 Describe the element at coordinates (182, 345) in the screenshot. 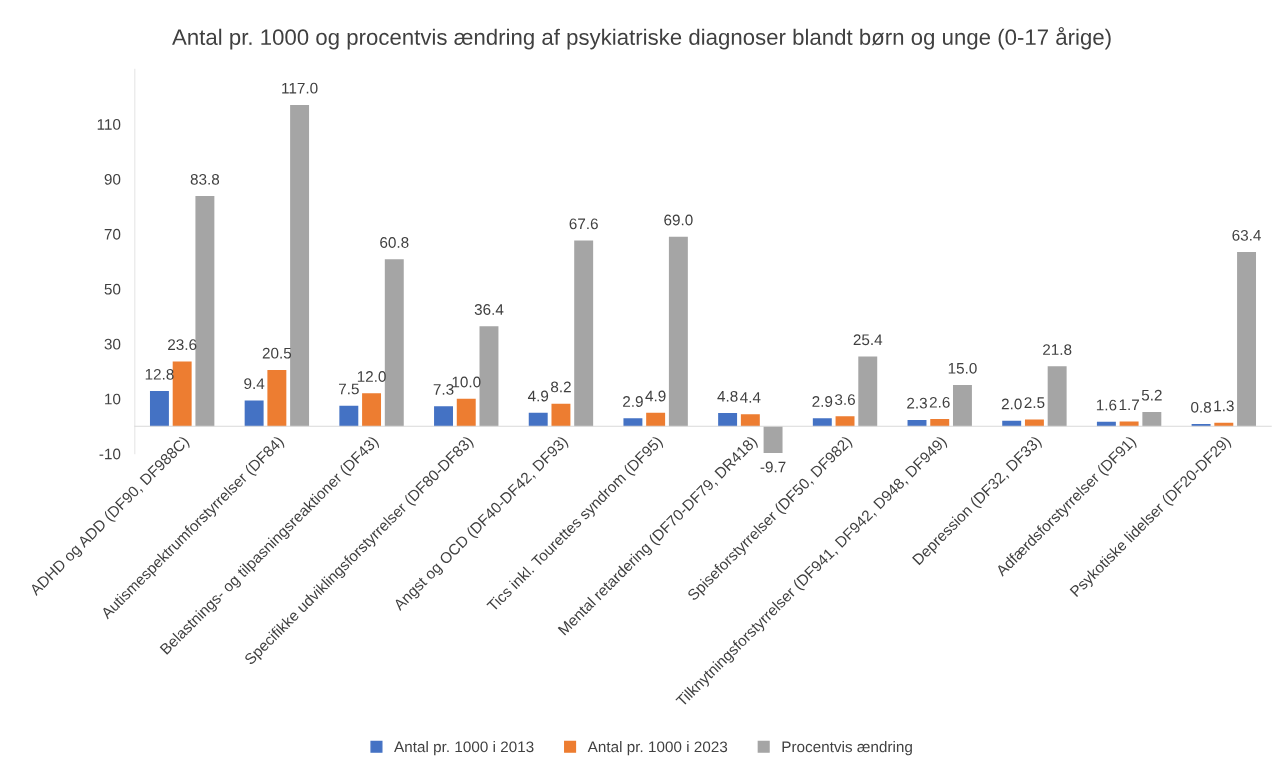

I see `data-label: 23.6` at that location.